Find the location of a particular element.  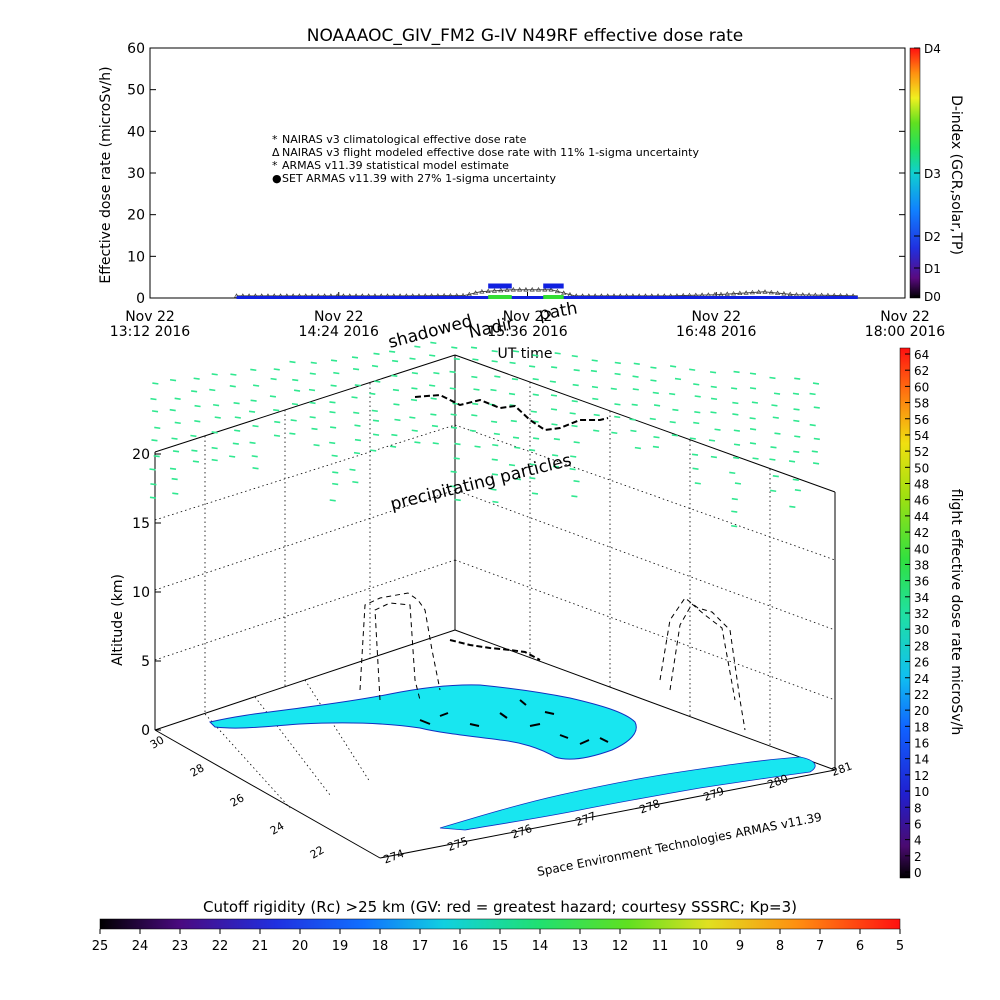

y-tick-label: 30 is located at coordinates (136, 174).